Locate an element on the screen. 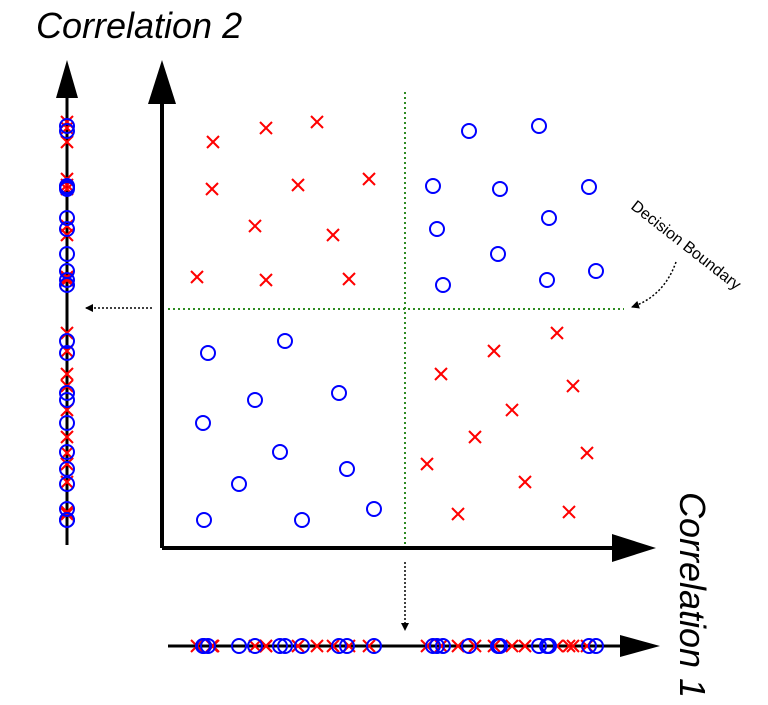 This screenshot has width=768, height=705. left-projection-points is located at coordinates (67, 321).